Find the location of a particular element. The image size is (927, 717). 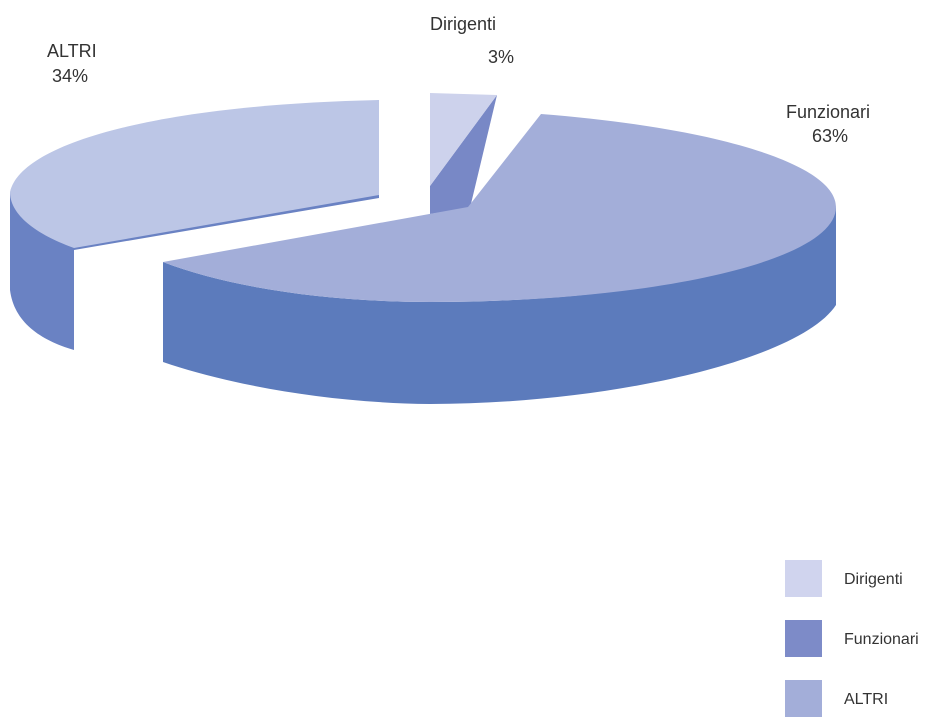

label-funzionari-value: 63% is located at coordinates (830, 136).